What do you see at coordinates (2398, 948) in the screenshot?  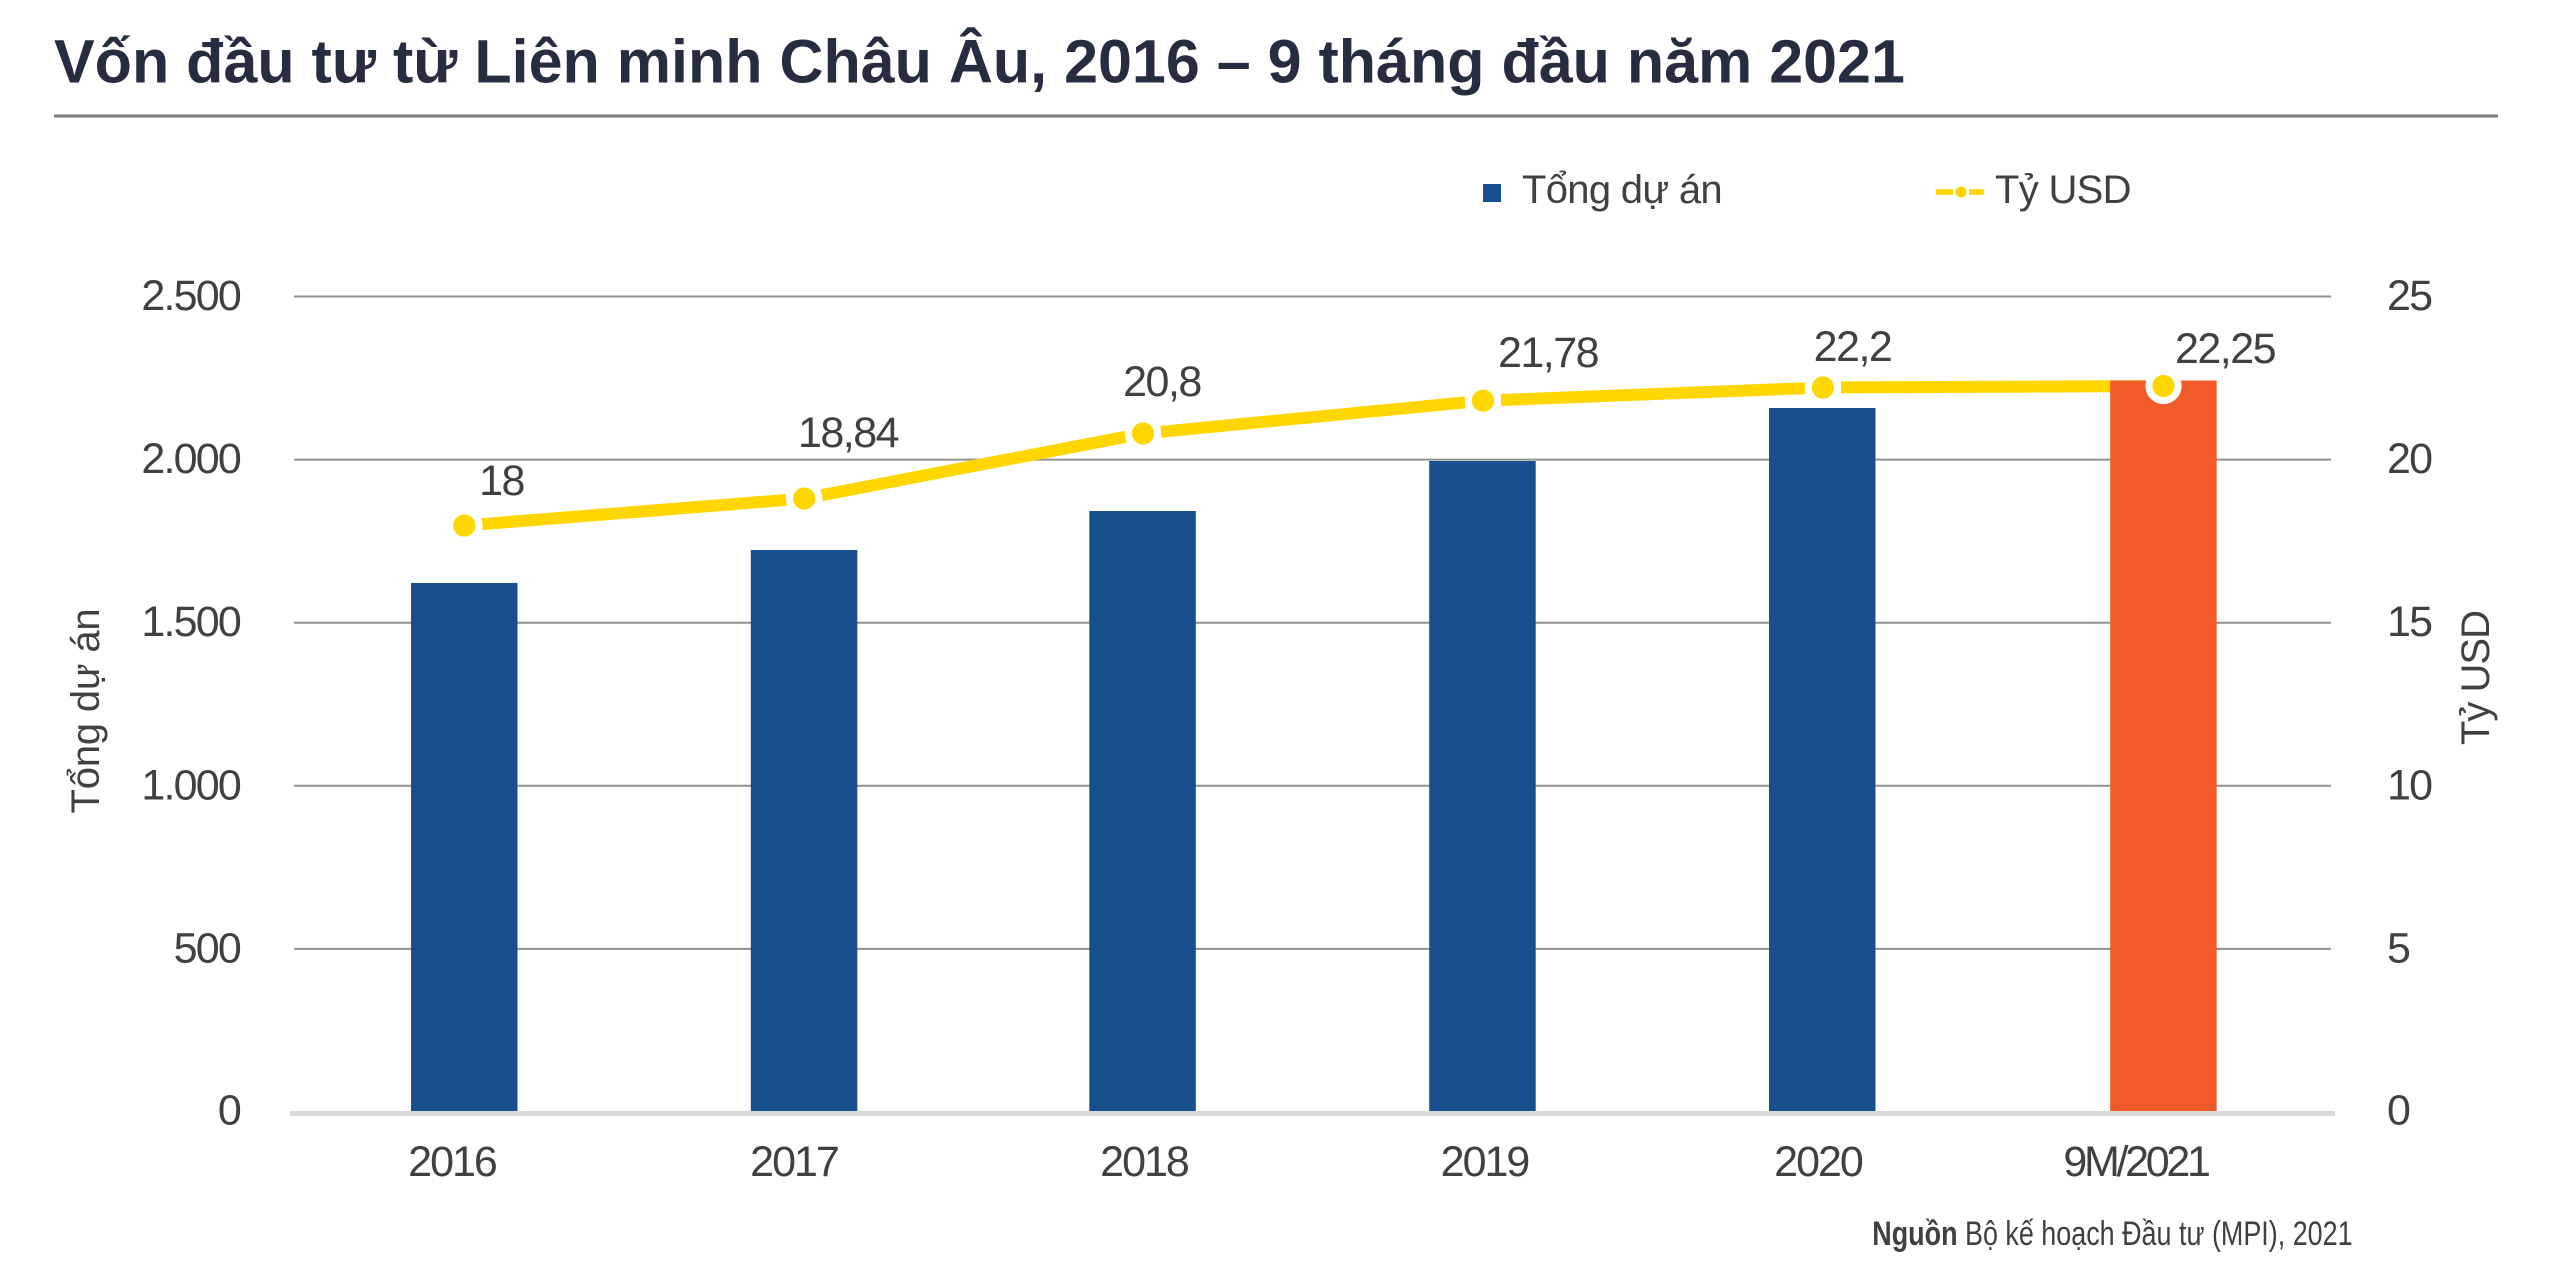 I see `svg-text: 5` at bounding box center [2398, 948].